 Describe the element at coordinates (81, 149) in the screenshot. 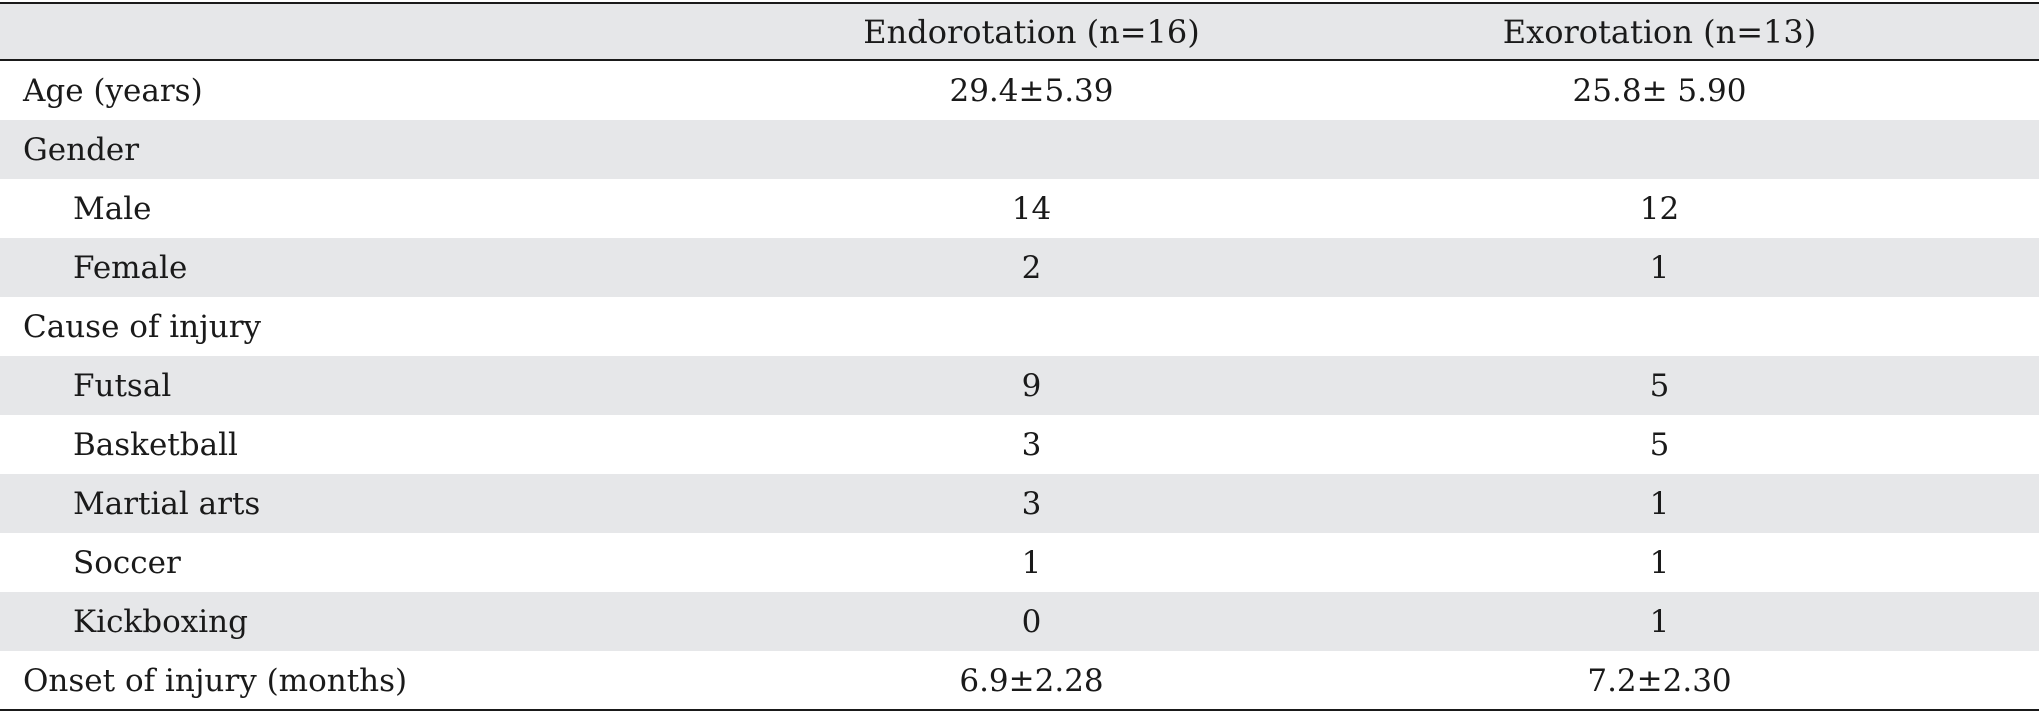

I see `row-label: Gender` at that location.